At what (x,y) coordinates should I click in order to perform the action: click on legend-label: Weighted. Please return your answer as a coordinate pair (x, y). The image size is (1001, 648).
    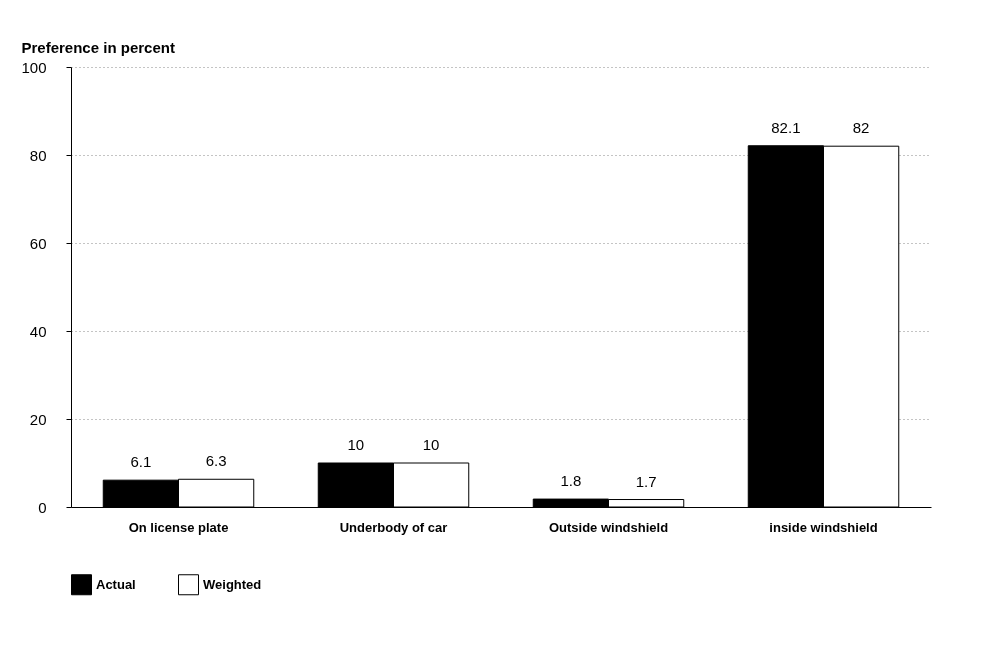
    Looking at the image, I should click on (232, 584).